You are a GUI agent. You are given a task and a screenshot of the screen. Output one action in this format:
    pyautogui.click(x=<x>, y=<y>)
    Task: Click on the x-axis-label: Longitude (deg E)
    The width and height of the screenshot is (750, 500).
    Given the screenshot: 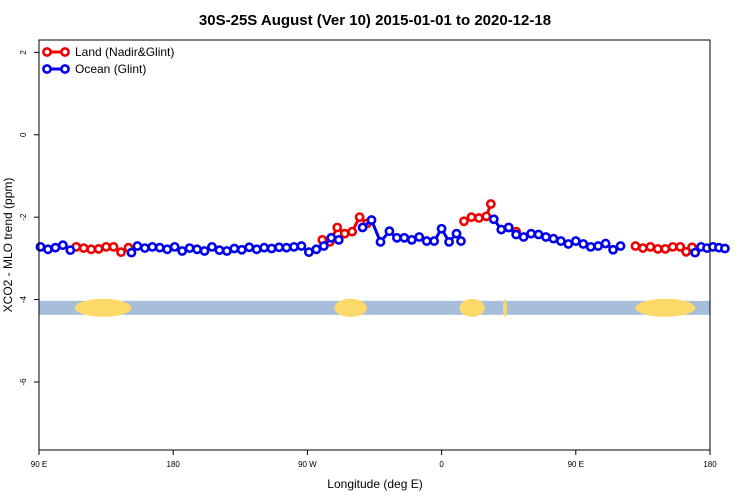 What is the action you would take?
    pyautogui.click(x=374, y=484)
    